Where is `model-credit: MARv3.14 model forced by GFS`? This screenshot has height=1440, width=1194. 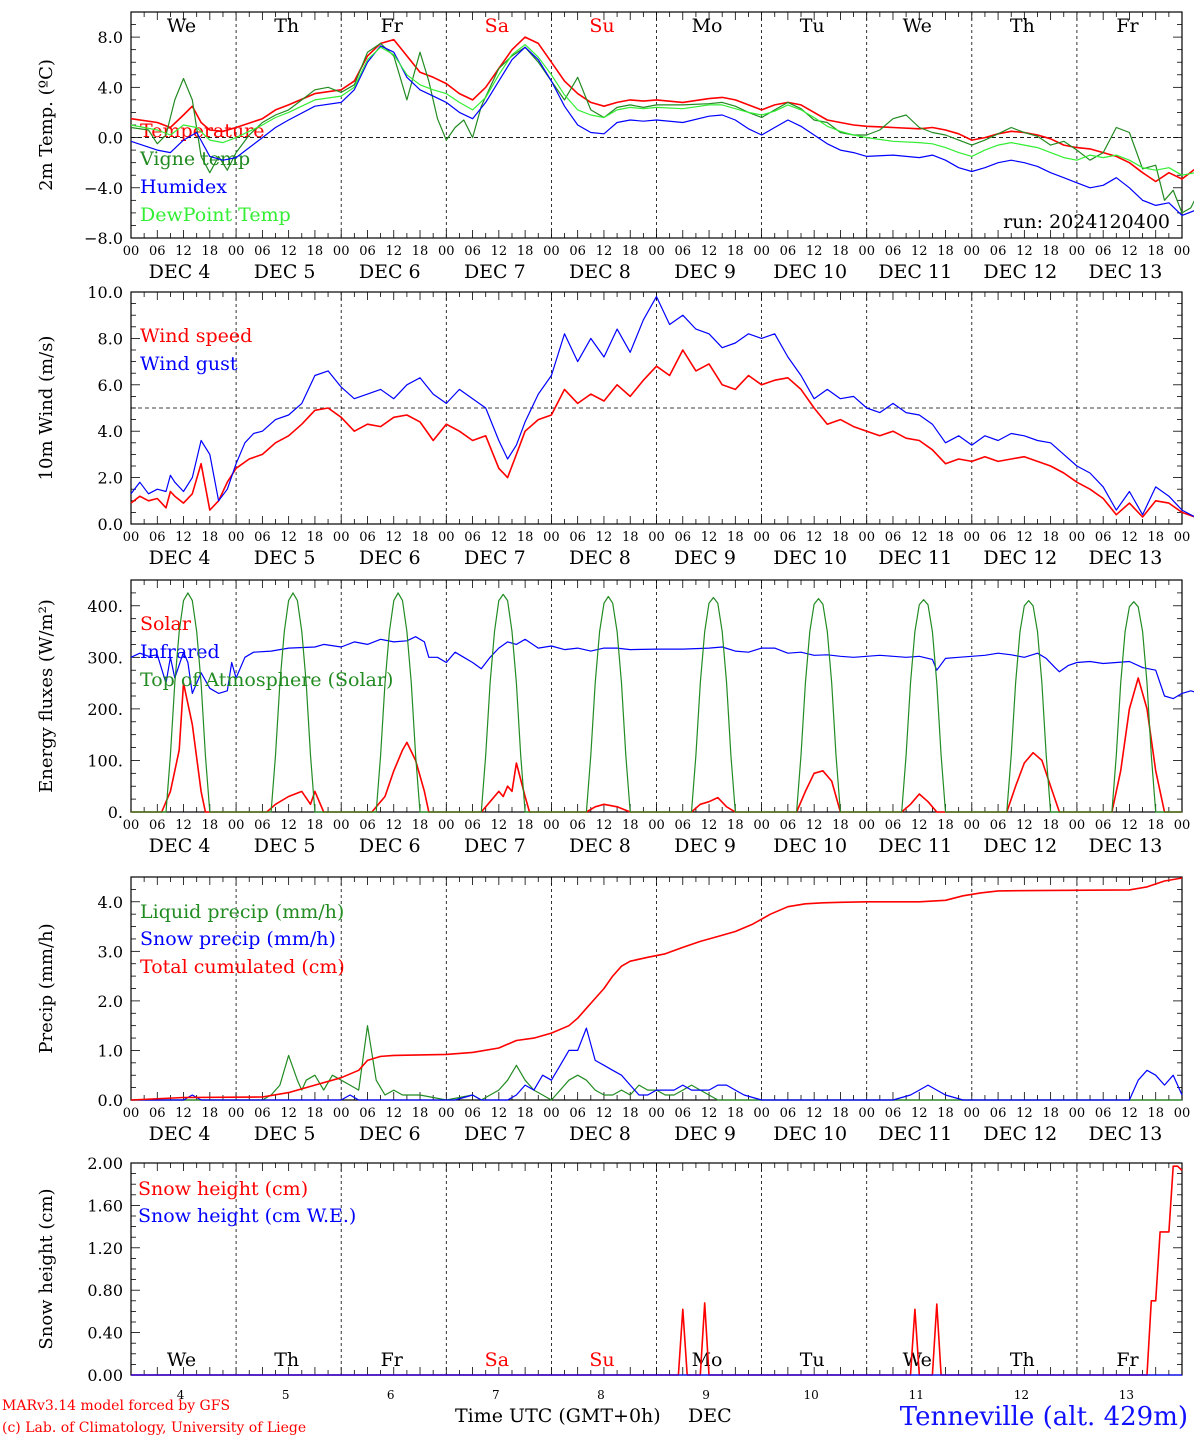
model-credit: MARv3.14 model forced by GFS is located at coordinates (116, 1406).